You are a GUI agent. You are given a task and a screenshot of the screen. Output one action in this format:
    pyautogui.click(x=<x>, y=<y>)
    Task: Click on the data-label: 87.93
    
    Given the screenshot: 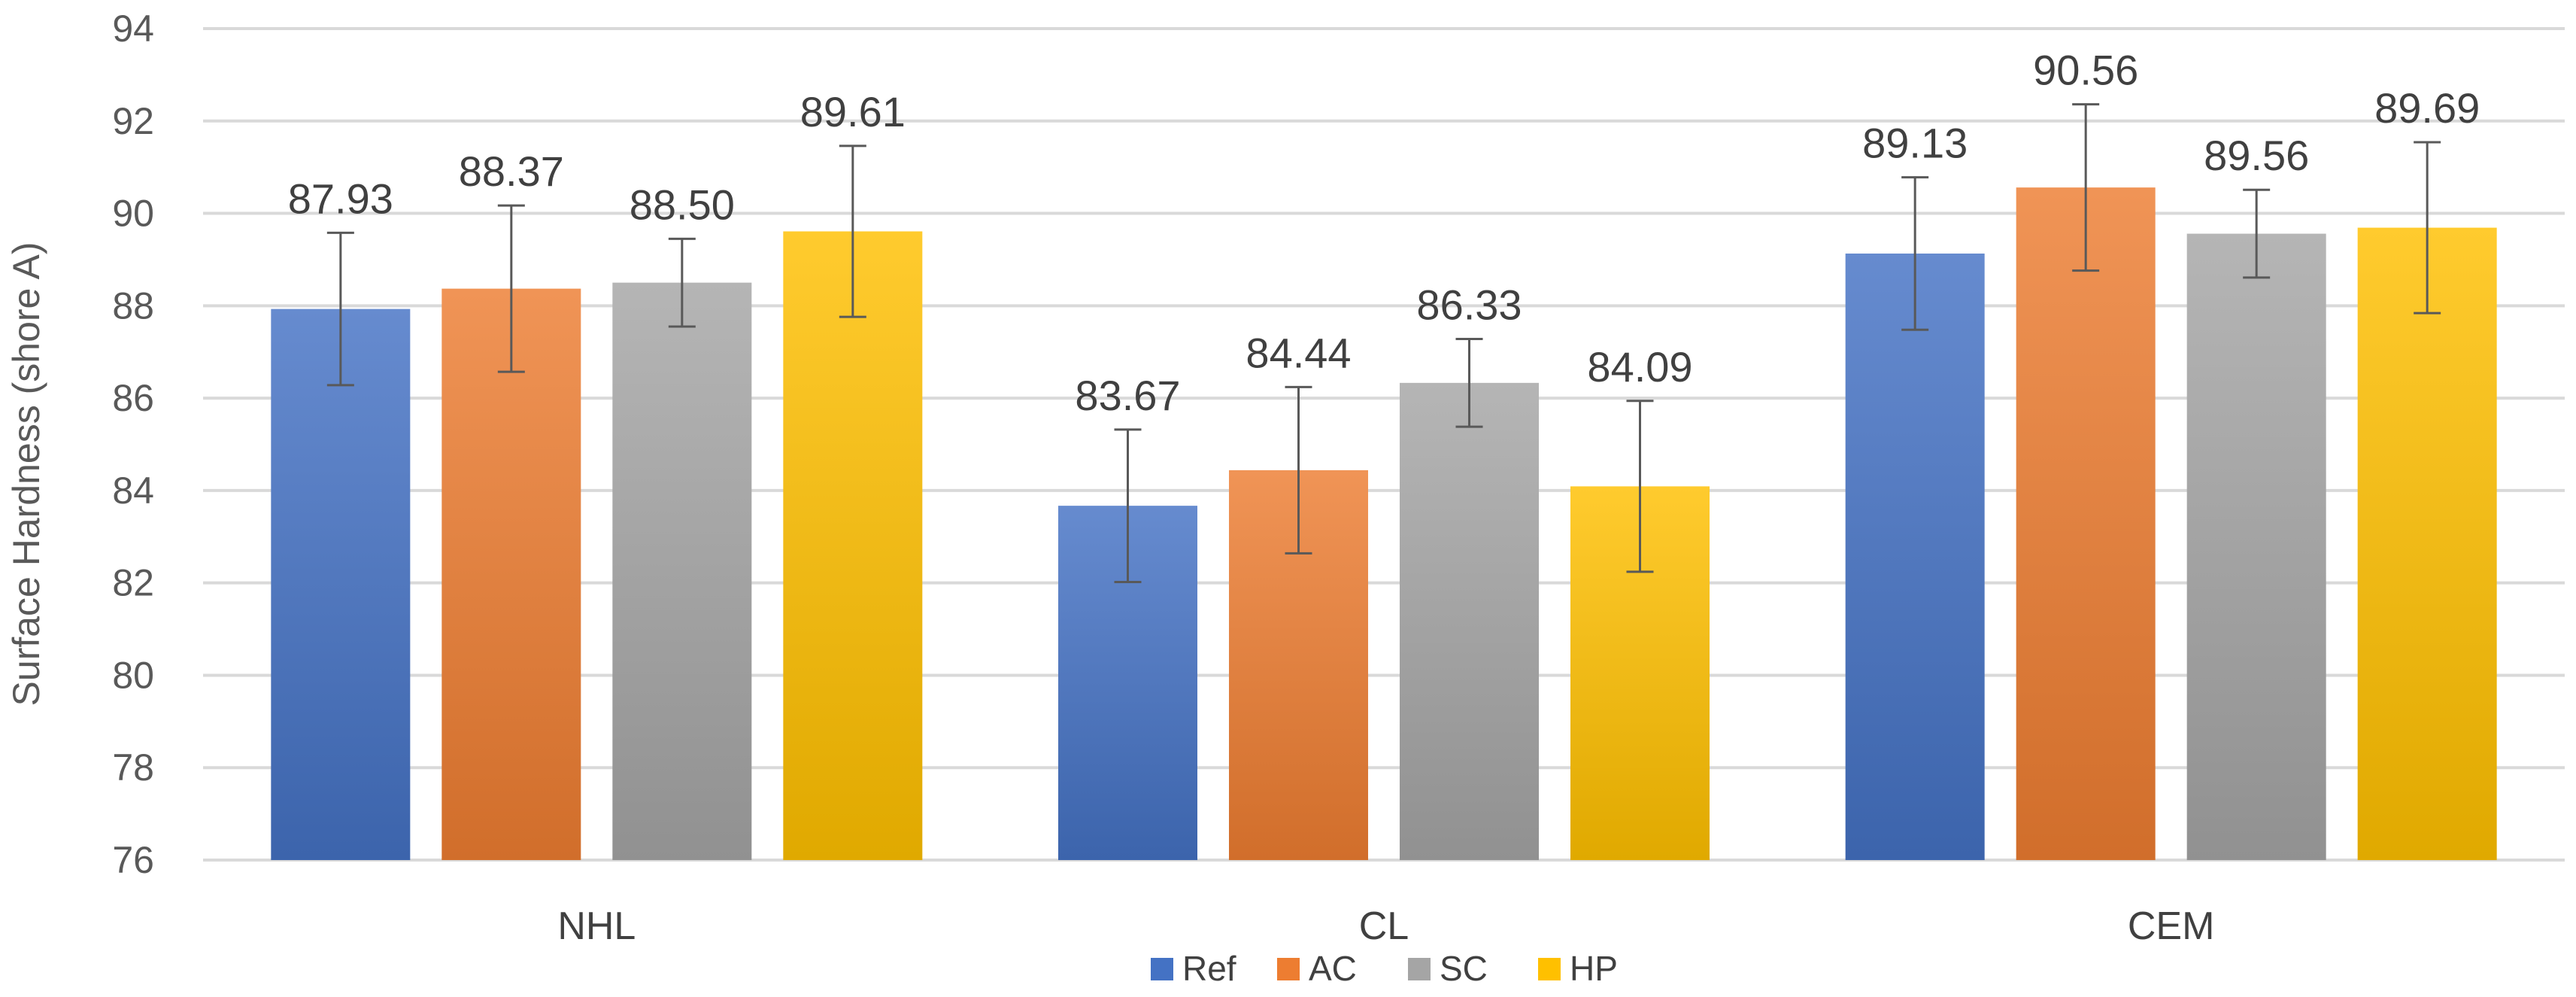 What is the action you would take?
    pyautogui.click(x=340, y=198)
    